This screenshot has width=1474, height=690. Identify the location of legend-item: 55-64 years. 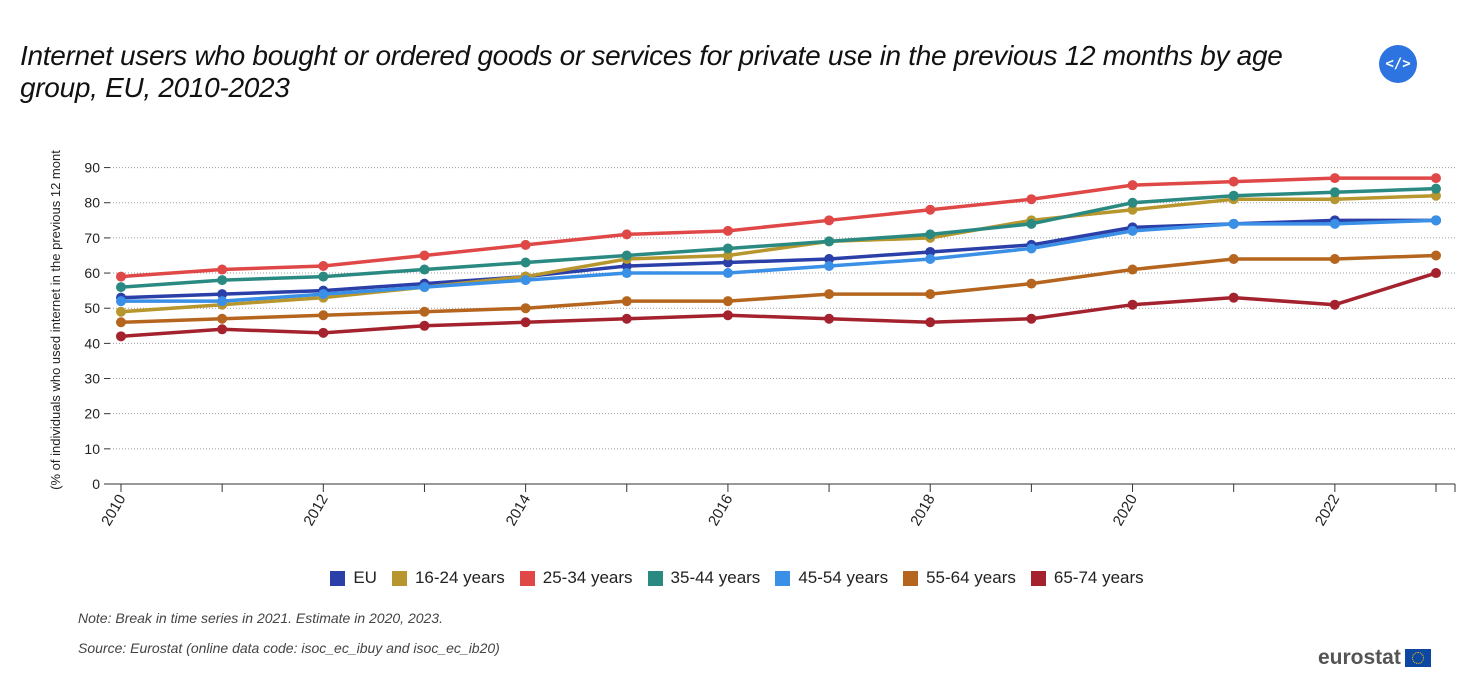
(959, 578).